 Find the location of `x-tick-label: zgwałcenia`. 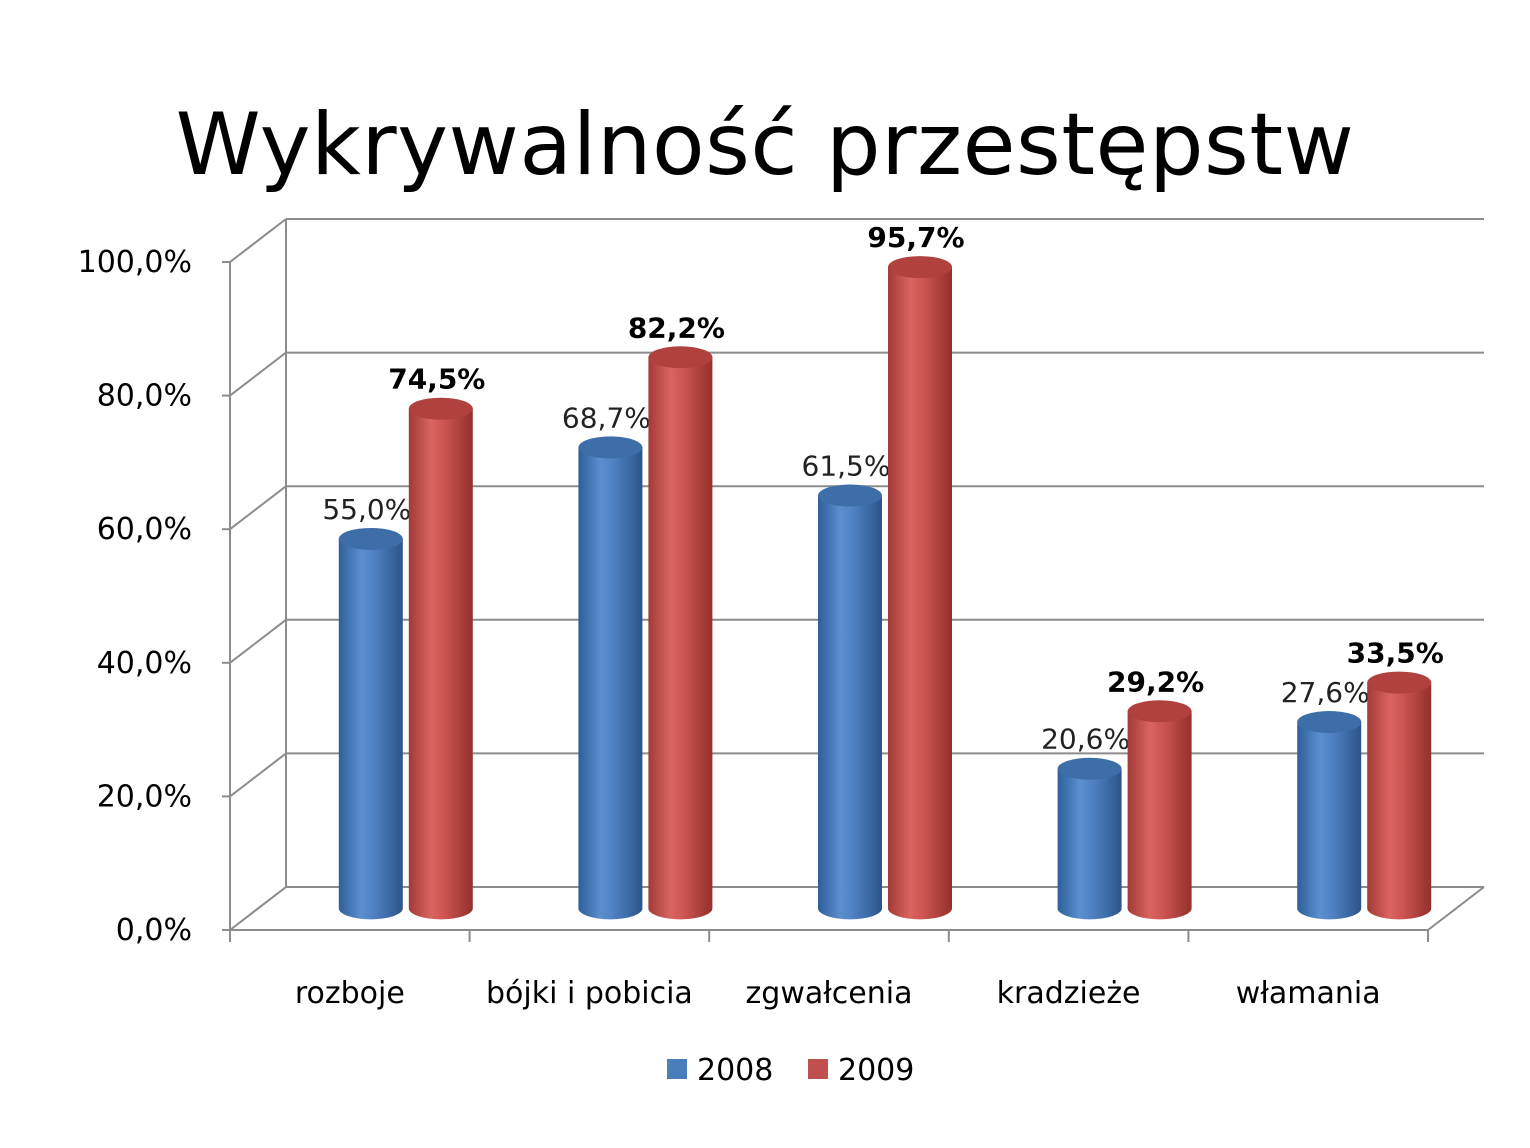

x-tick-label: zgwałcenia is located at coordinates (829, 993).